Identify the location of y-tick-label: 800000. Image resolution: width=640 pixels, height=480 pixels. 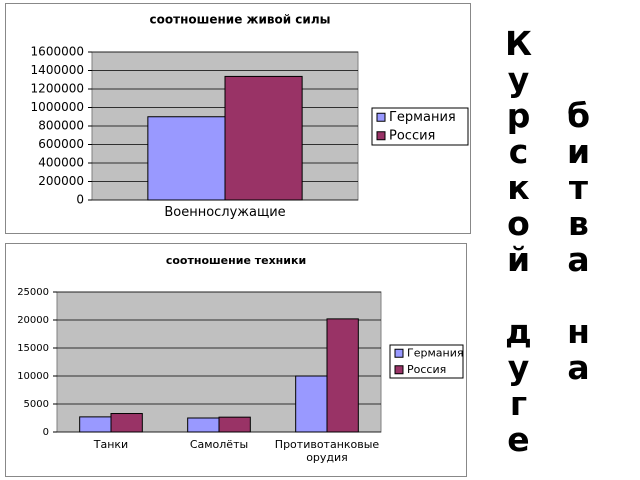
(61, 126).